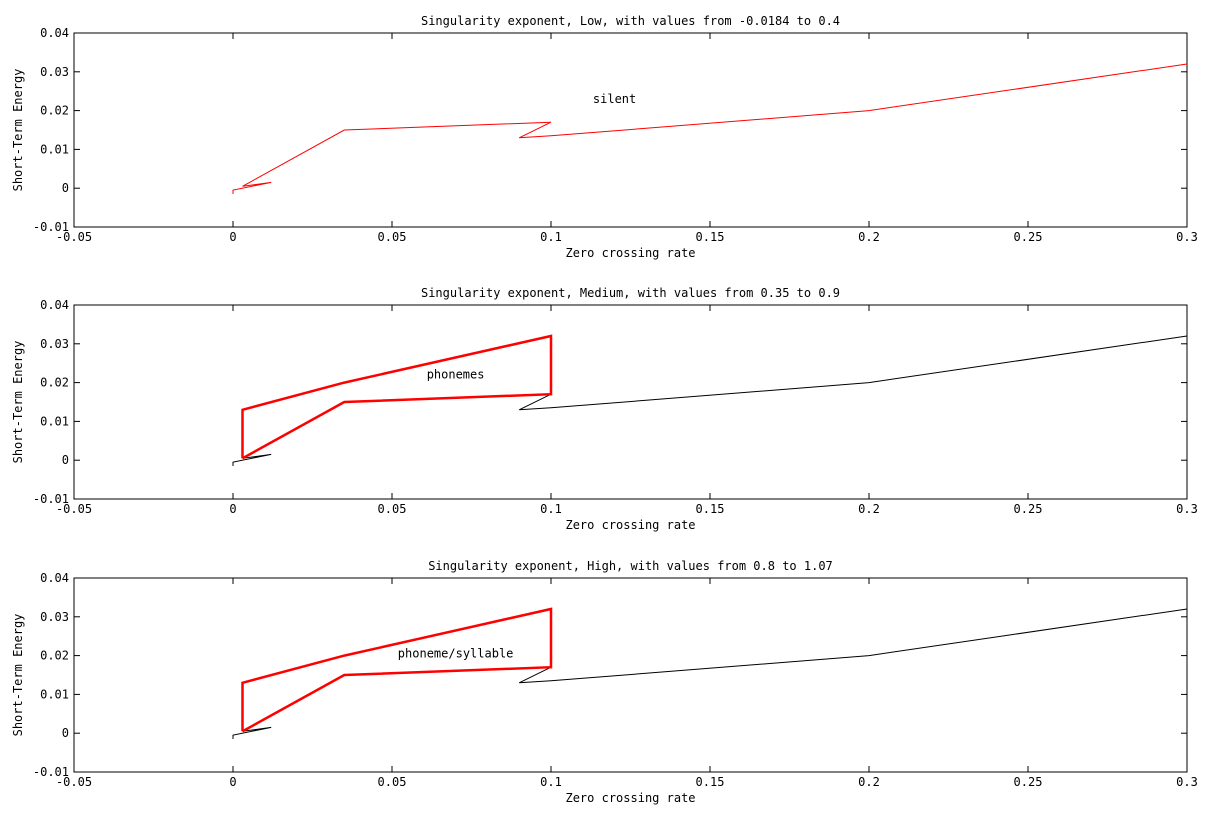 The width and height of the screenshot is (1211, 816). I want to click on annotation-label: phoneme/syllable, so click(456, 654).